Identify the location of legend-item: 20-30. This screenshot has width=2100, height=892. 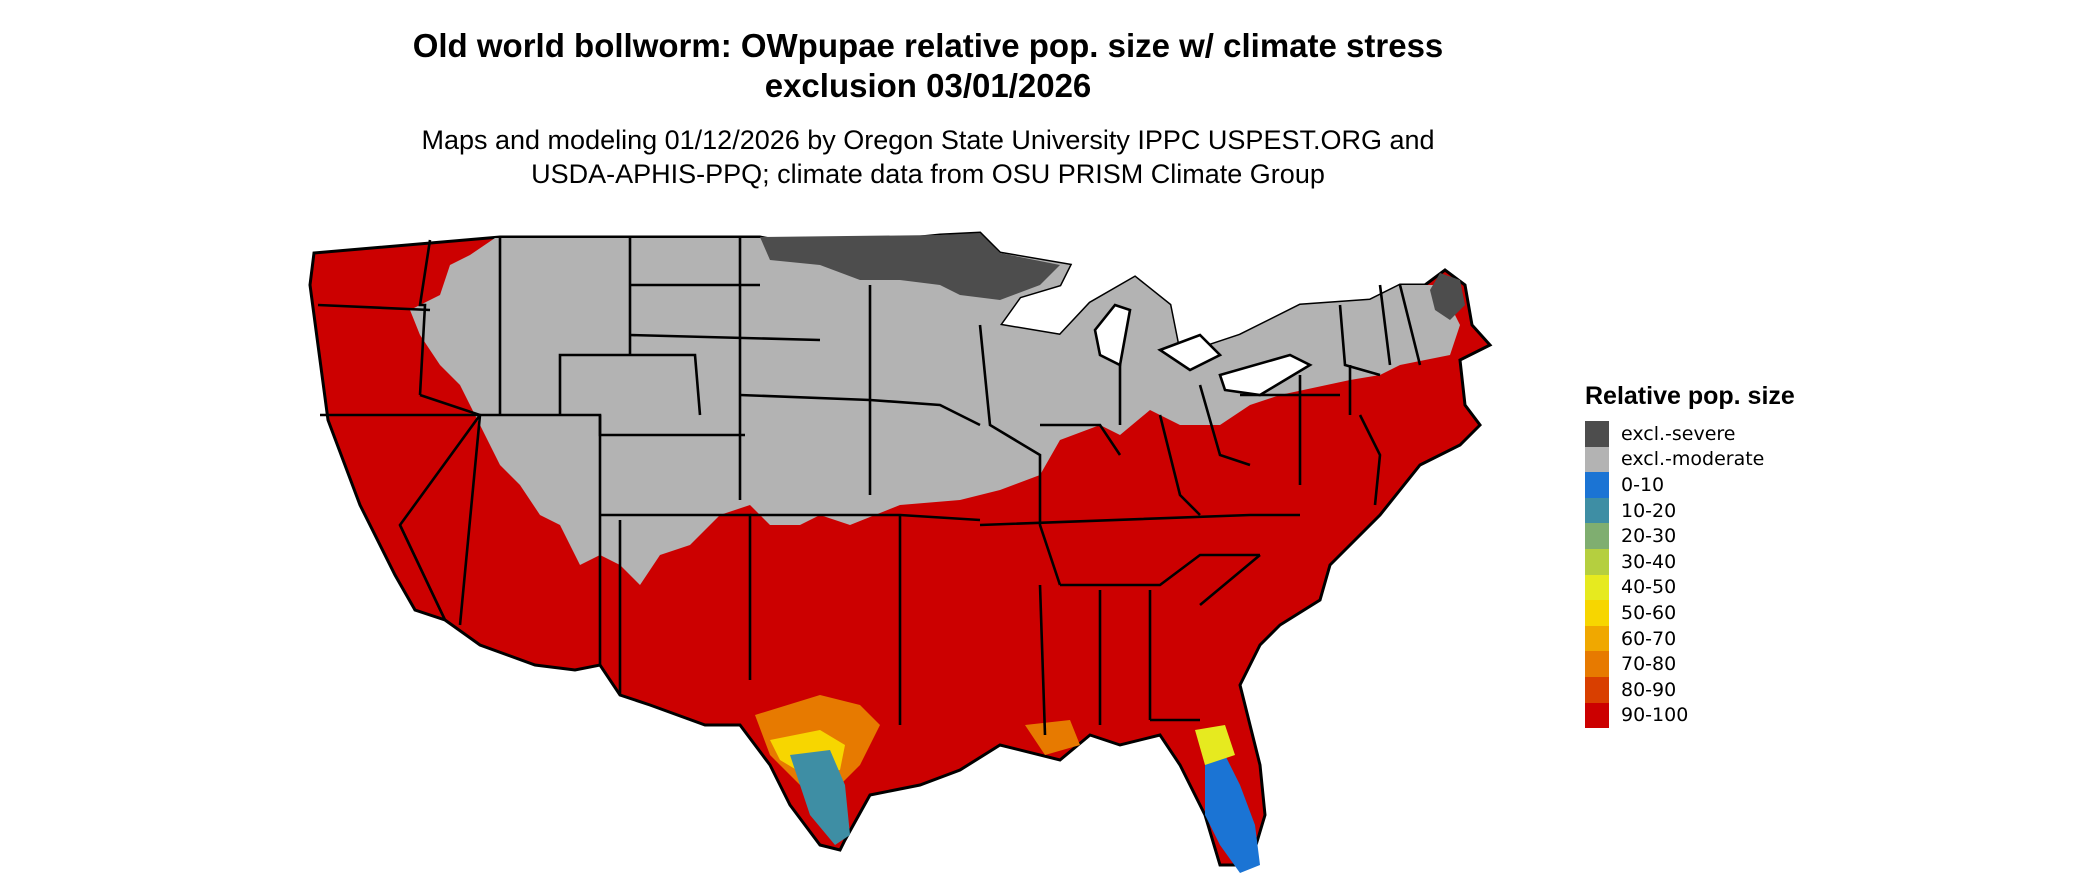
(1690, 536).